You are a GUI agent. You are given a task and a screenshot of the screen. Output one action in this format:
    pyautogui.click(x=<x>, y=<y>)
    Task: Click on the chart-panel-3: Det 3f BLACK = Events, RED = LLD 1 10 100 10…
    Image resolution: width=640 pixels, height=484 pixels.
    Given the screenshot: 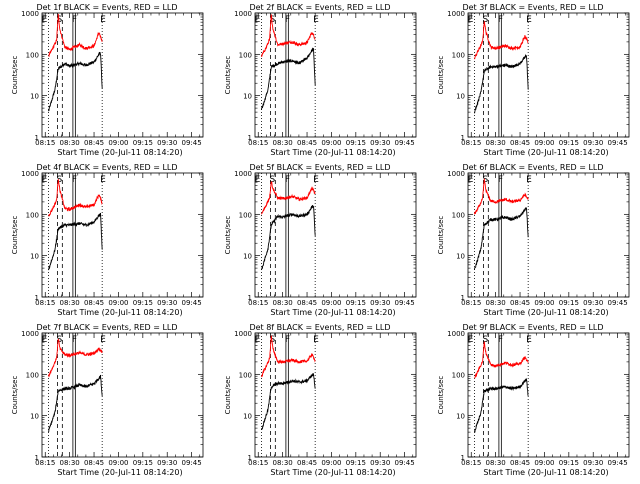 What is the action you would take?
    pyautogui.click(x=533, y=80)
    